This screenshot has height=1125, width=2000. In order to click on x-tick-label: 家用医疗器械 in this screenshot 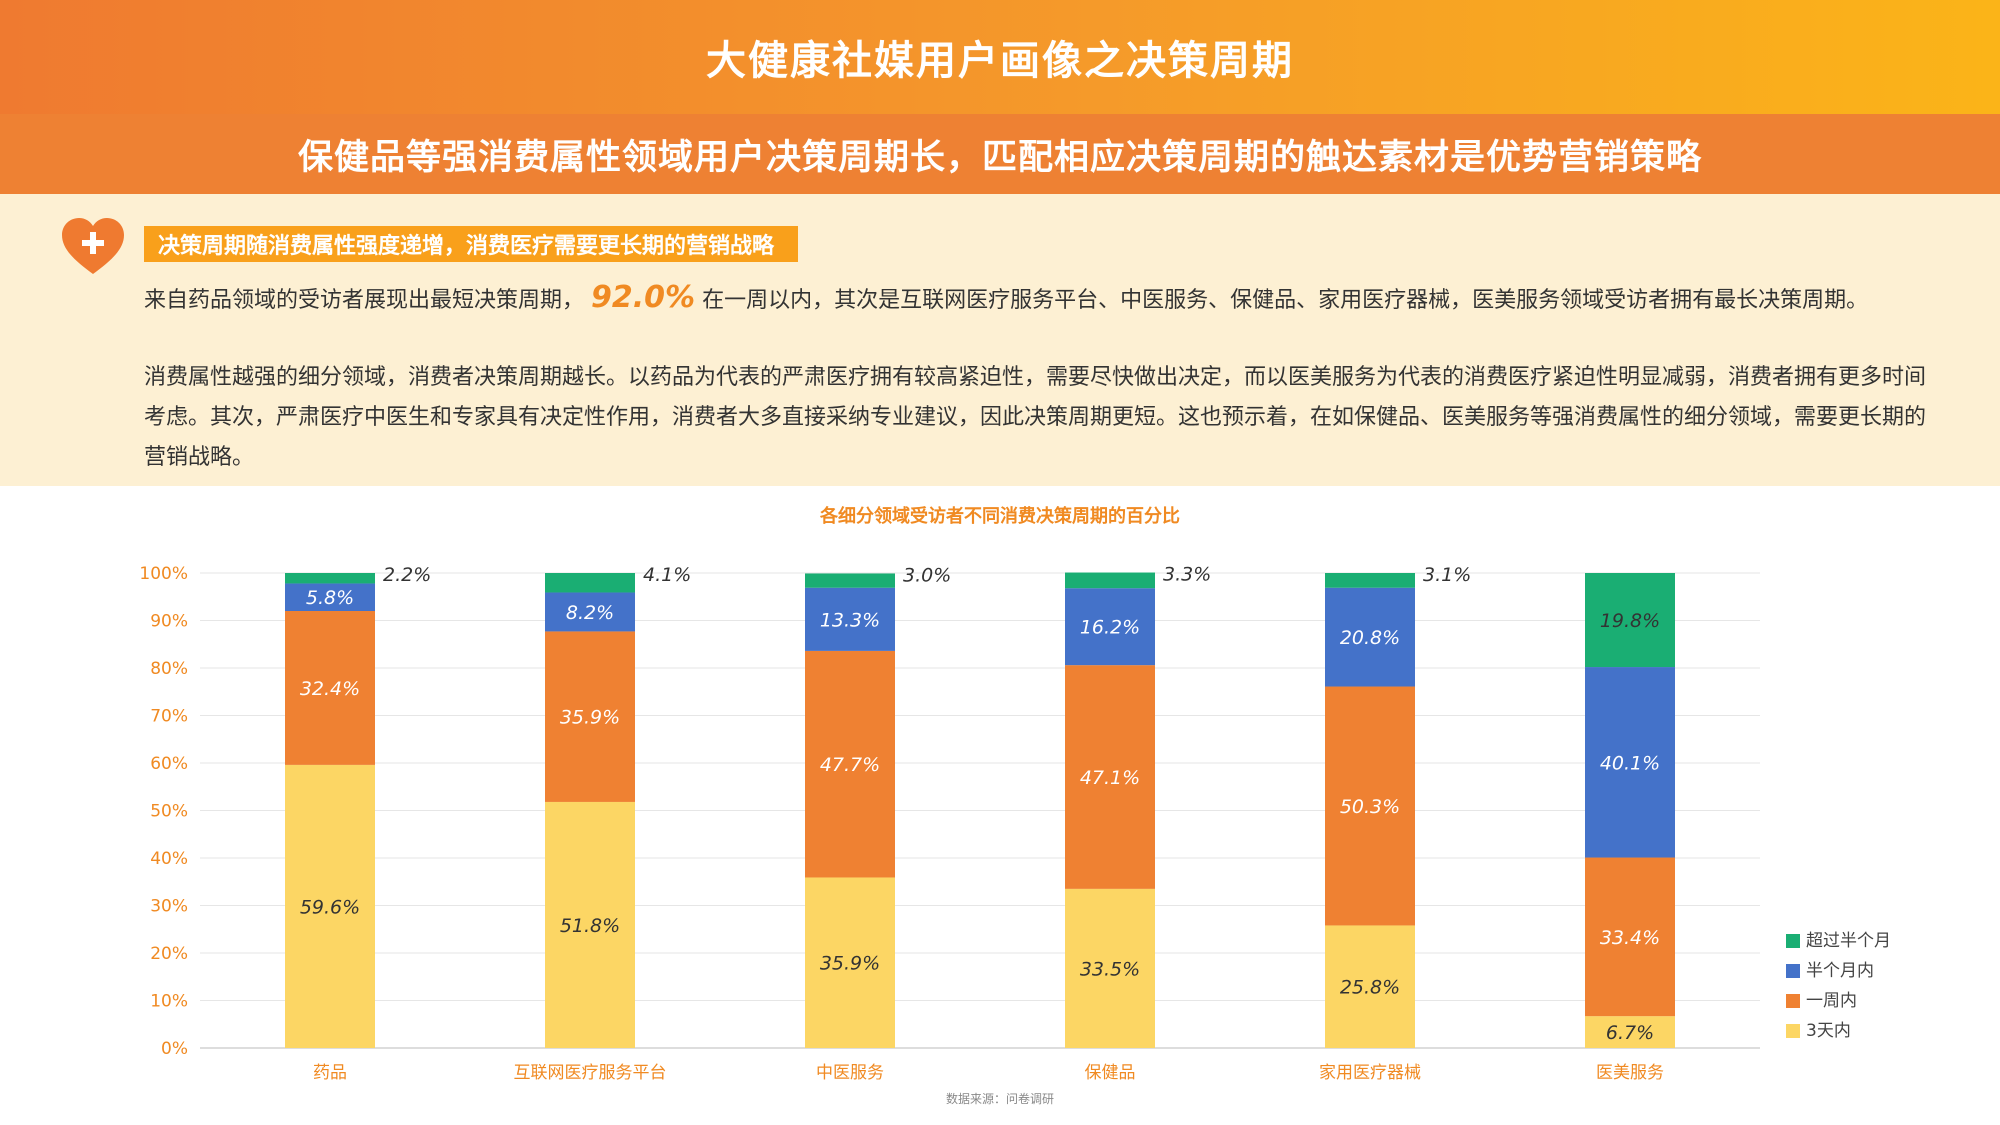, I will do `click(1370, 1073)`.